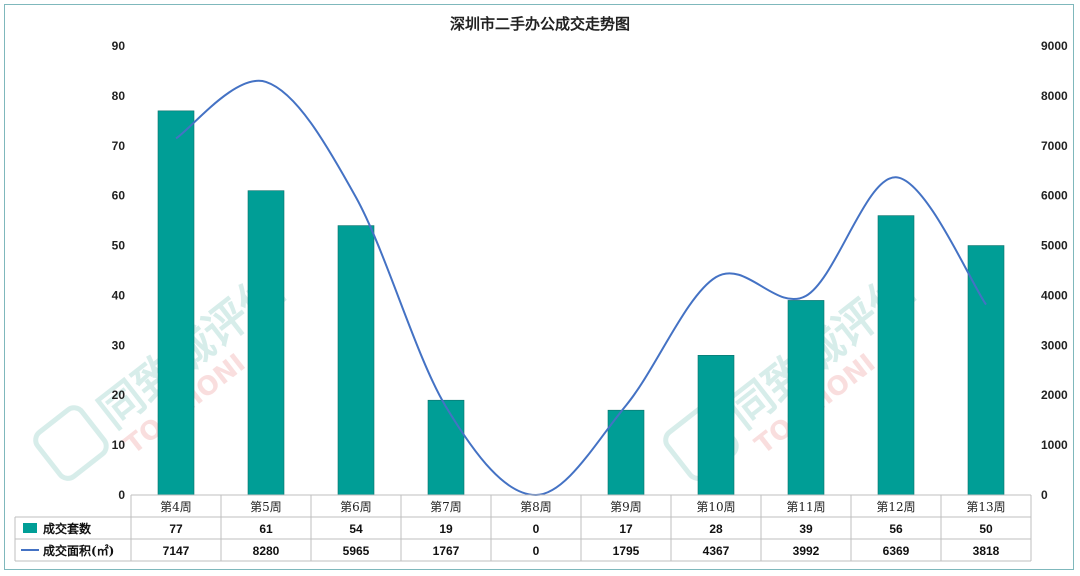 The height and width of the screenshot is (576, 1080). Describe the element at coordinates (806, 529) in the screenshot. I see `table-cell-count: 39` at that location.